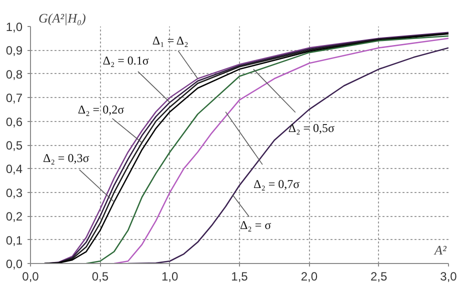 Image resolution: width=474 pixels, height=285 pixels. I want to click on x-tick-label: 3,0, so click(449, 277).